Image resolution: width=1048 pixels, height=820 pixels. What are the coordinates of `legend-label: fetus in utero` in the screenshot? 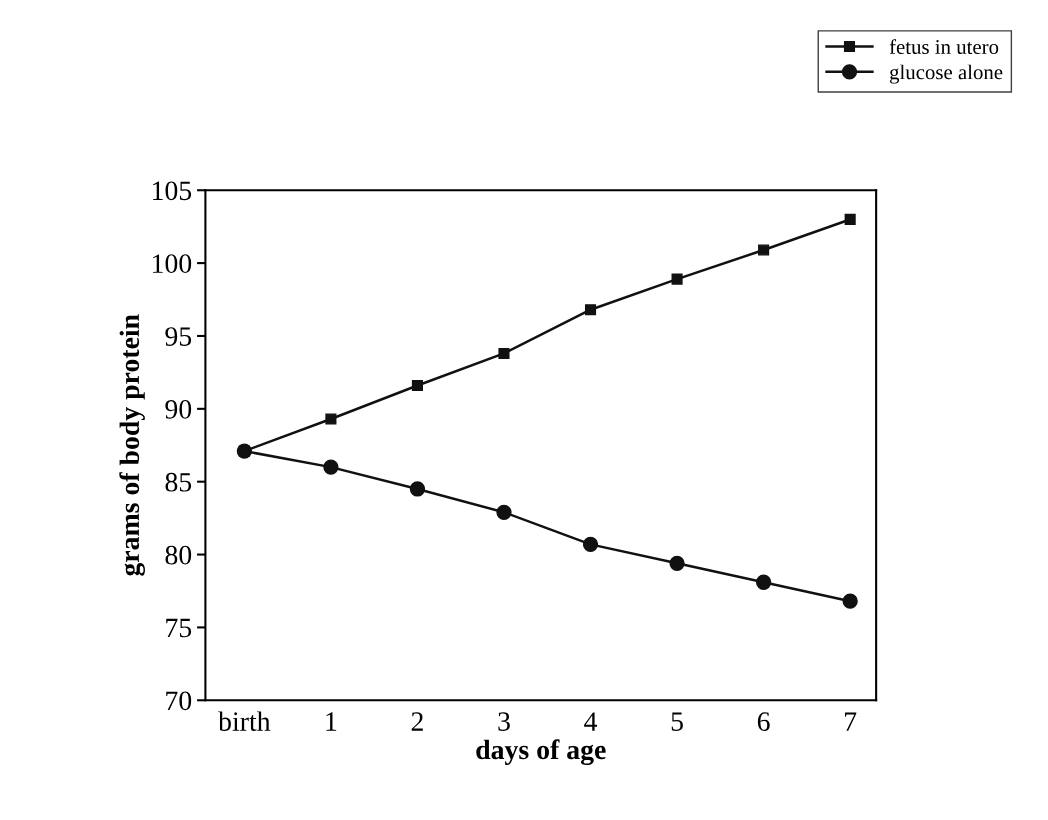 It's located at (944, 47).